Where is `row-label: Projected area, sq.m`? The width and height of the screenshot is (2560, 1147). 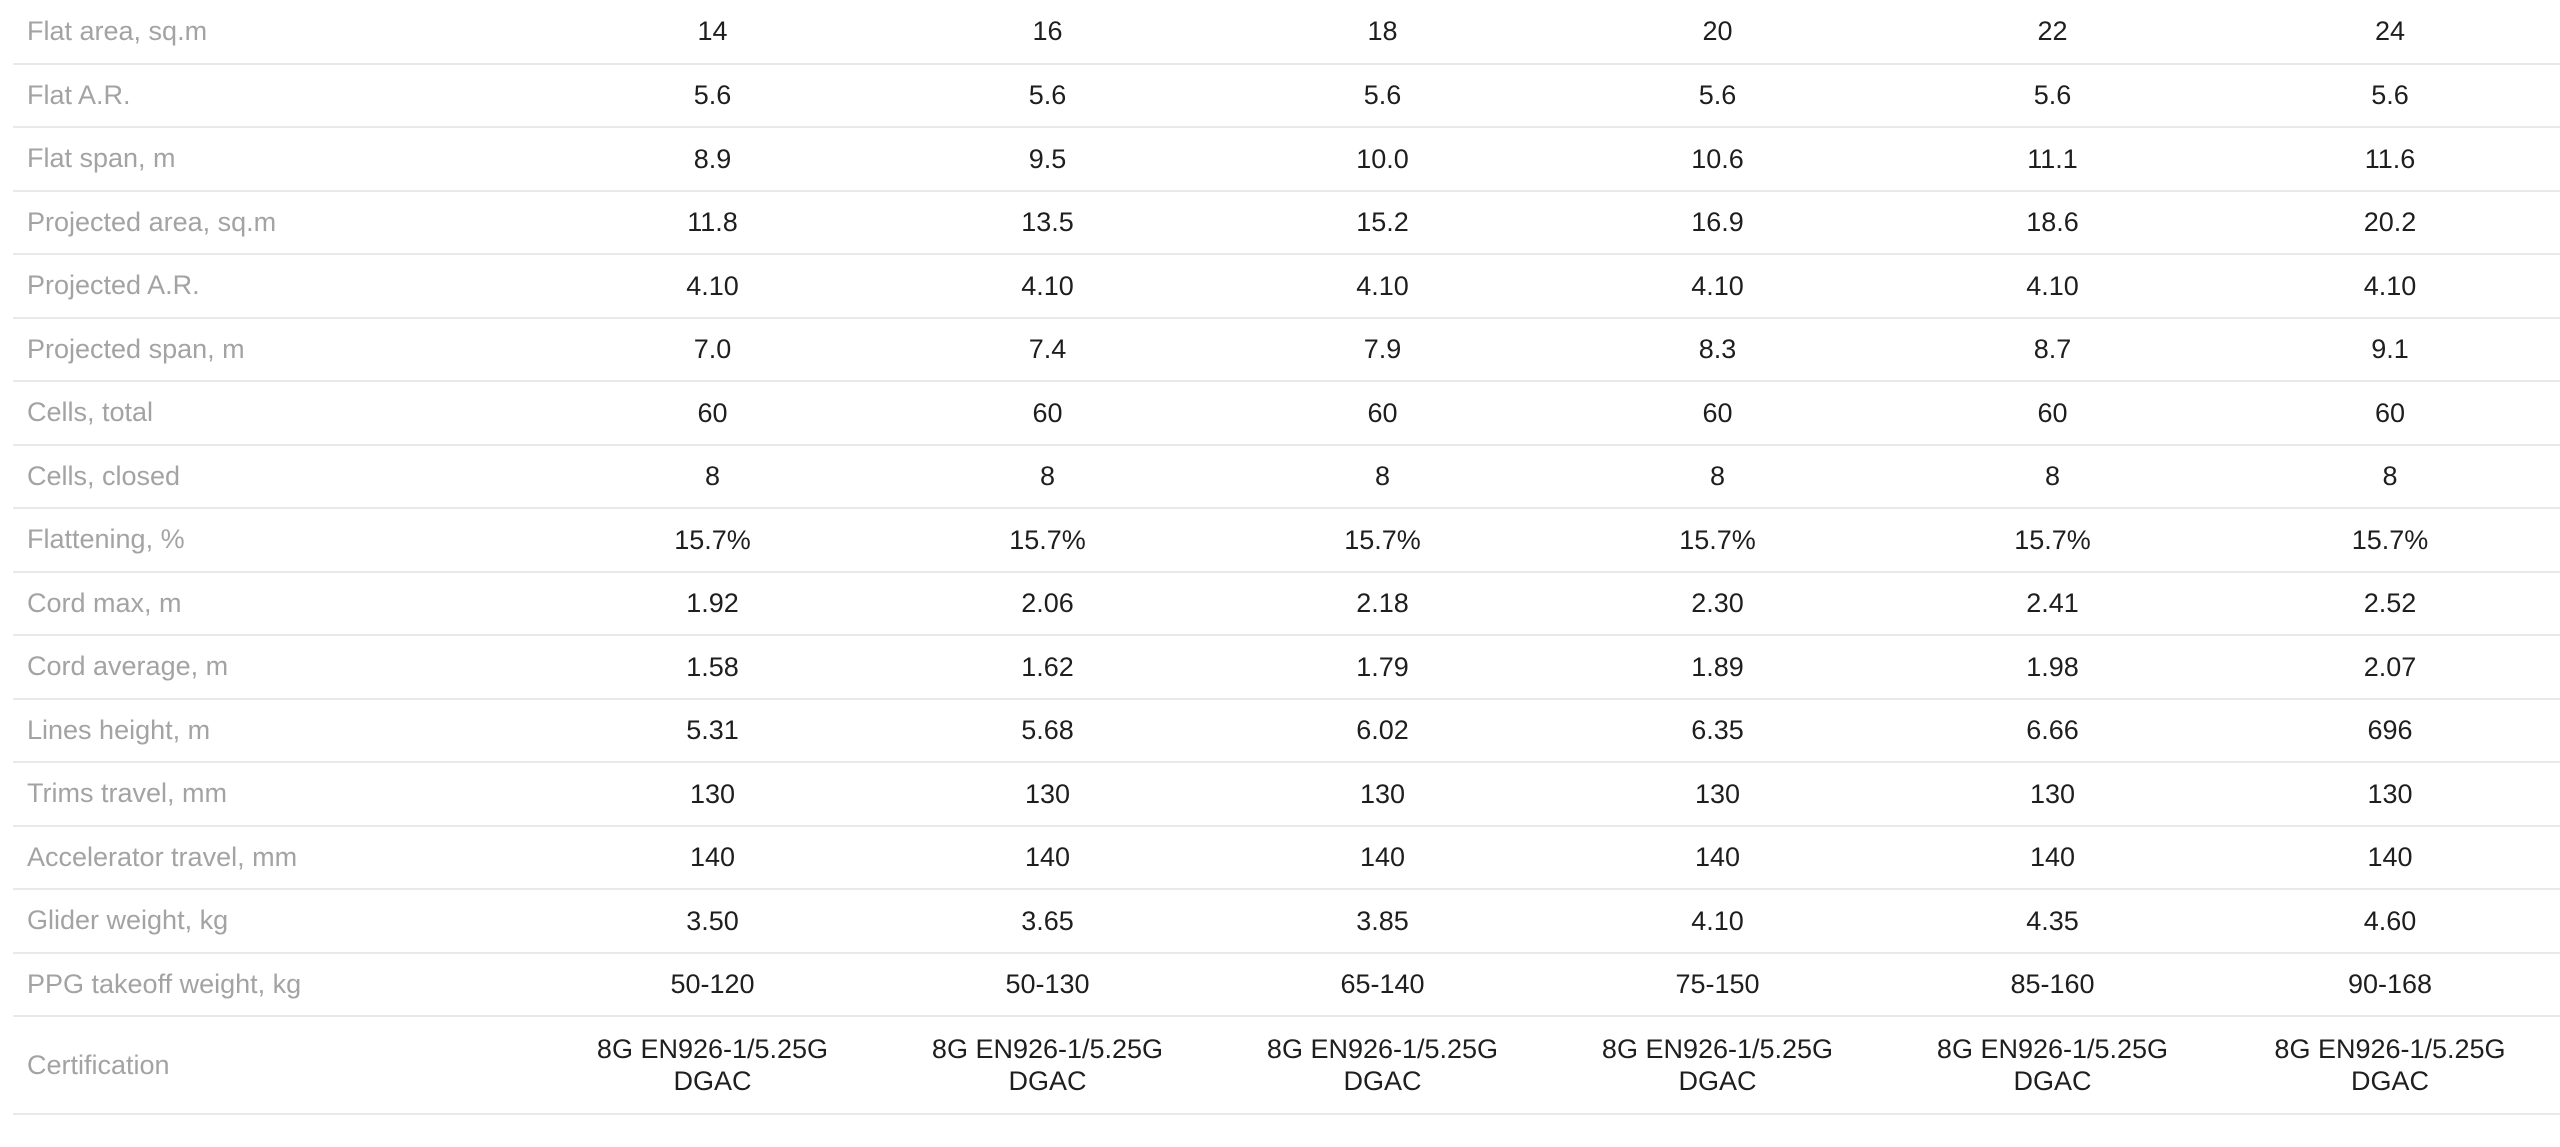
row-label: Projected area, sq.m is located at coordinates (279, 222).